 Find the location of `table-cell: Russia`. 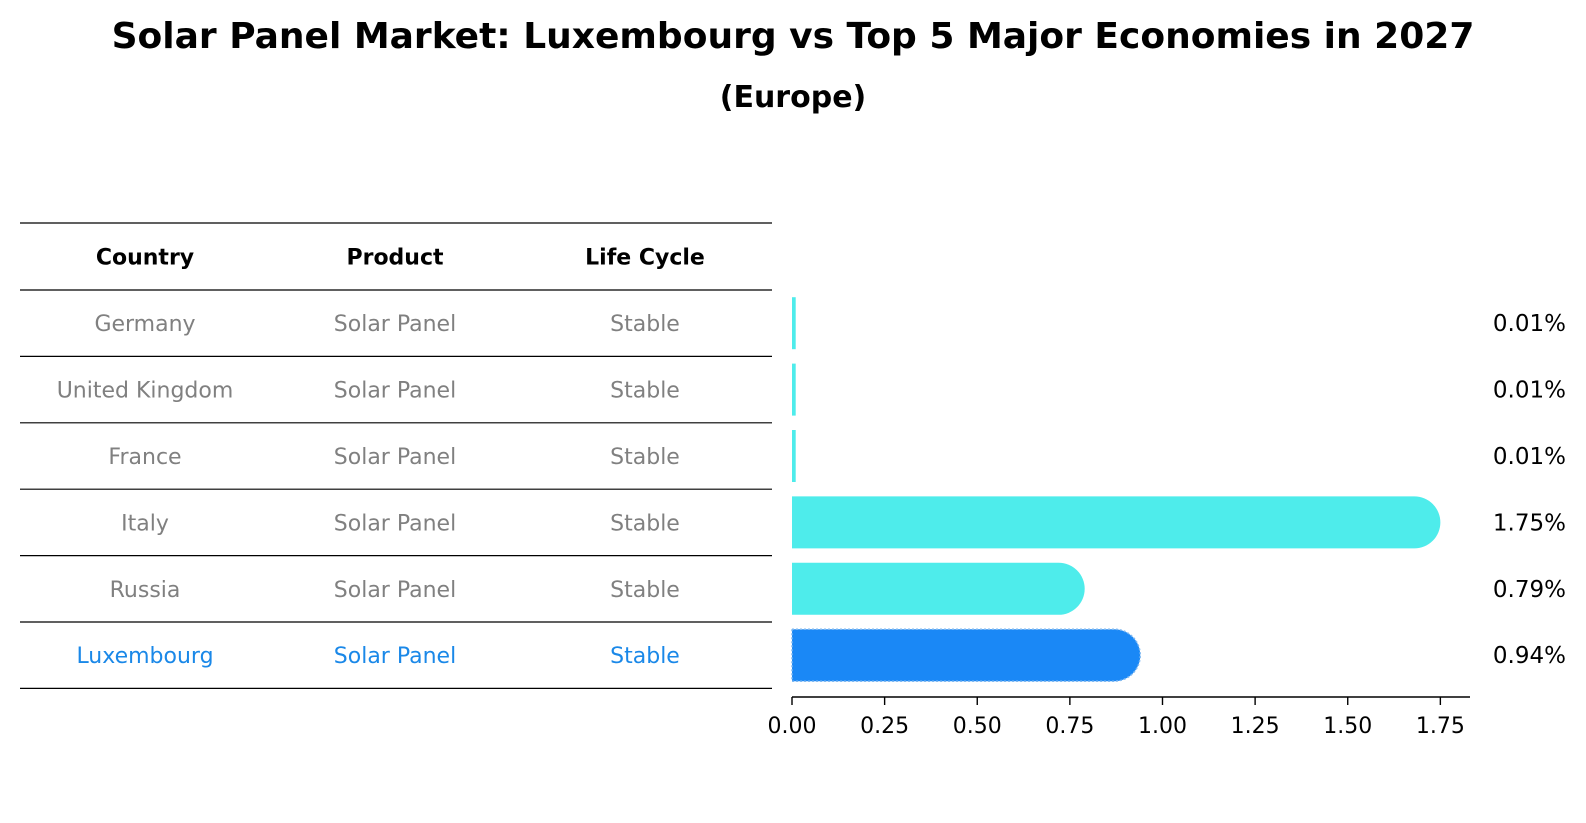

table-cell: Russia is located at coordinates (145, 590).